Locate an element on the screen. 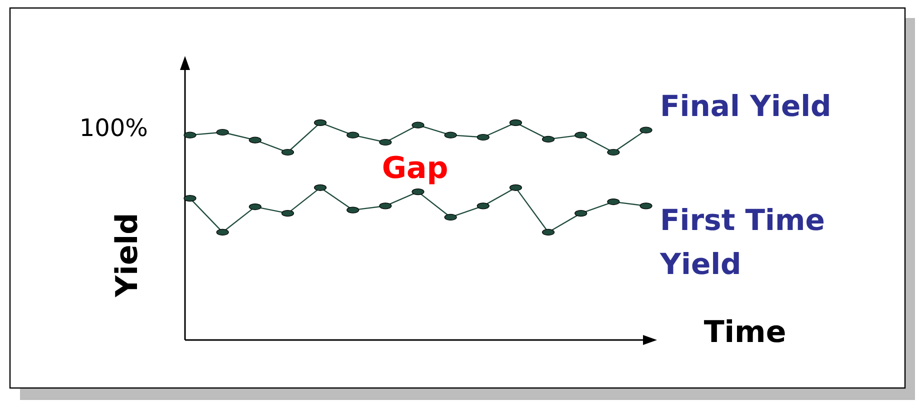  y-axis-title: Yield is located at coordinates (127, 255).